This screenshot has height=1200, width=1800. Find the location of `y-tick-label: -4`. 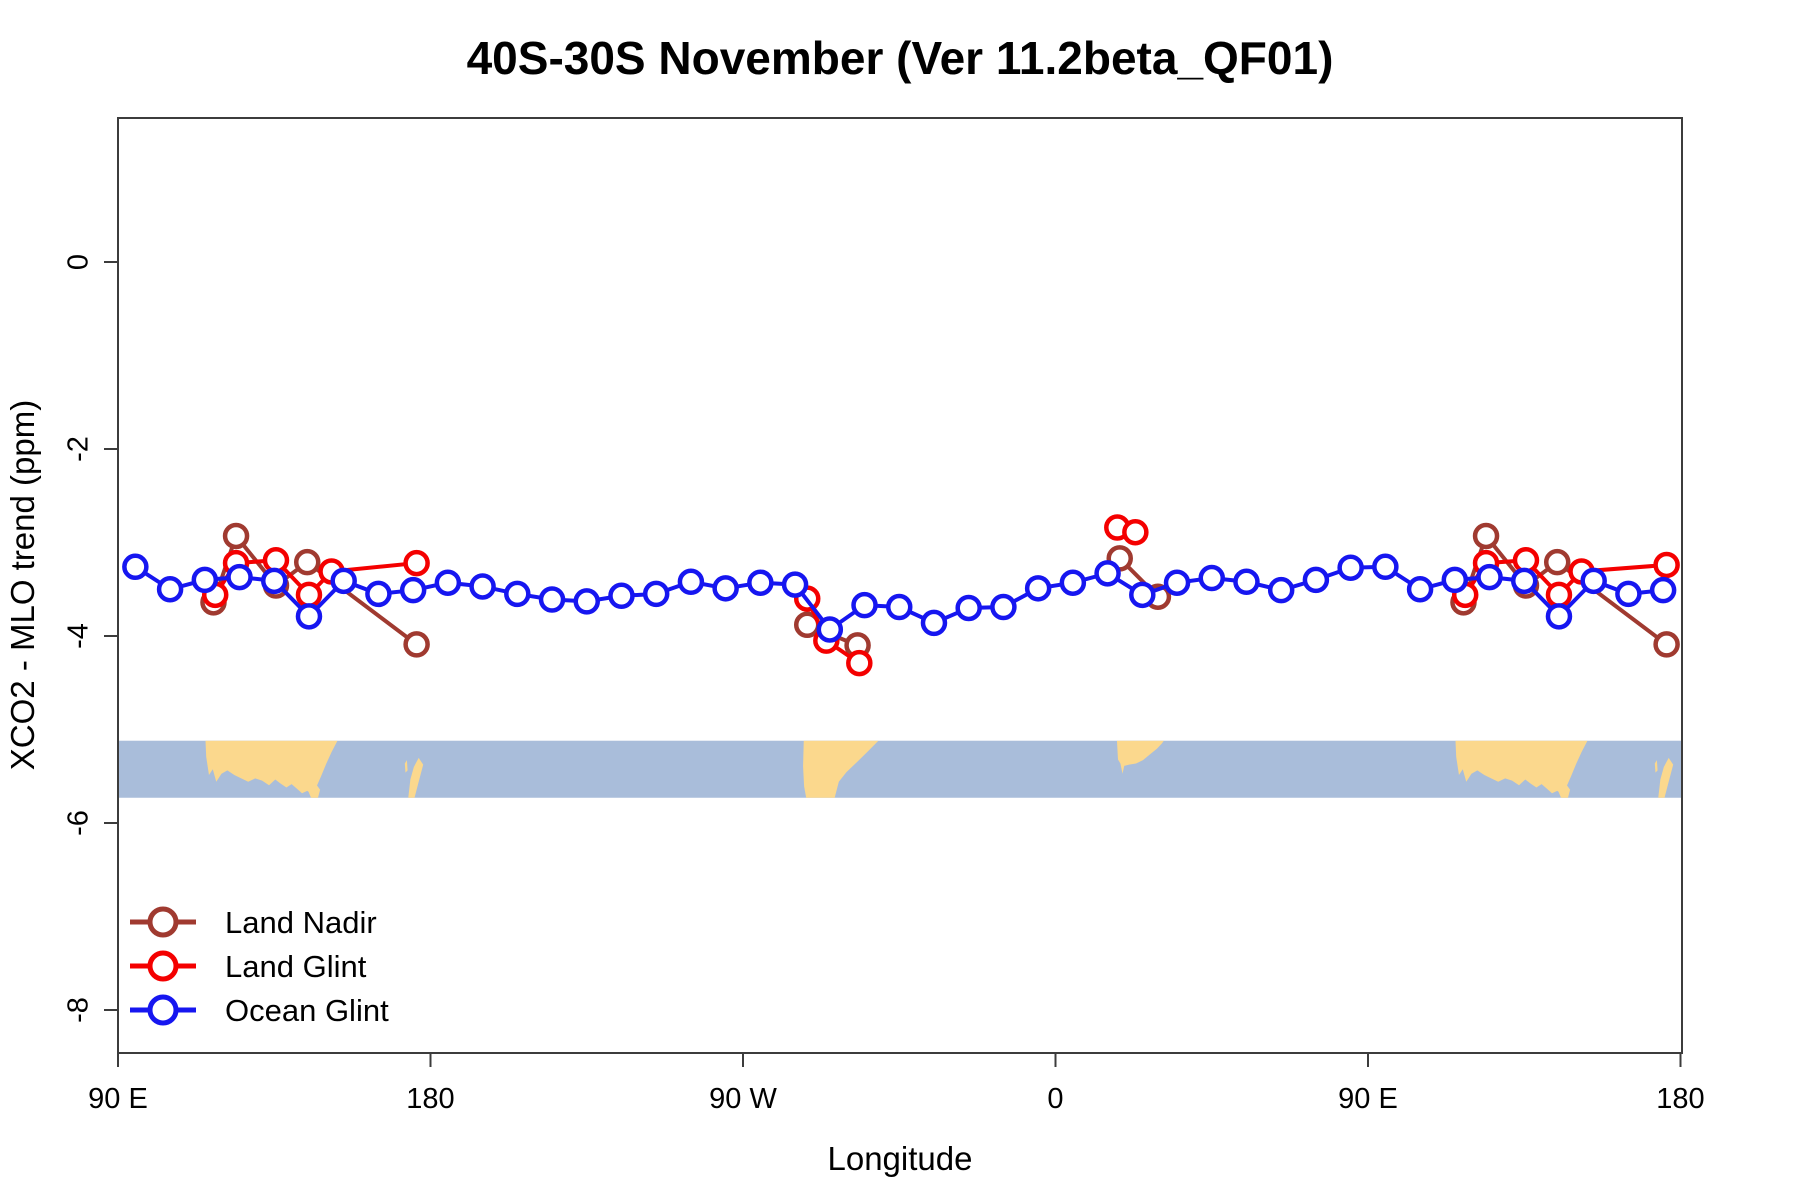

y-tick-label: -4 is located at coordinates (79, 636).